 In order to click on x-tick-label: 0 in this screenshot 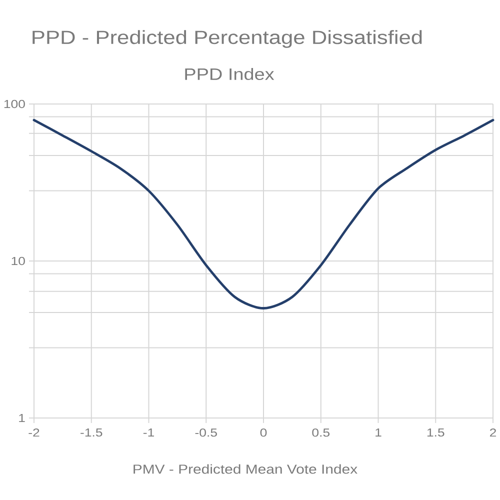, I will do `click(263, 432)`.